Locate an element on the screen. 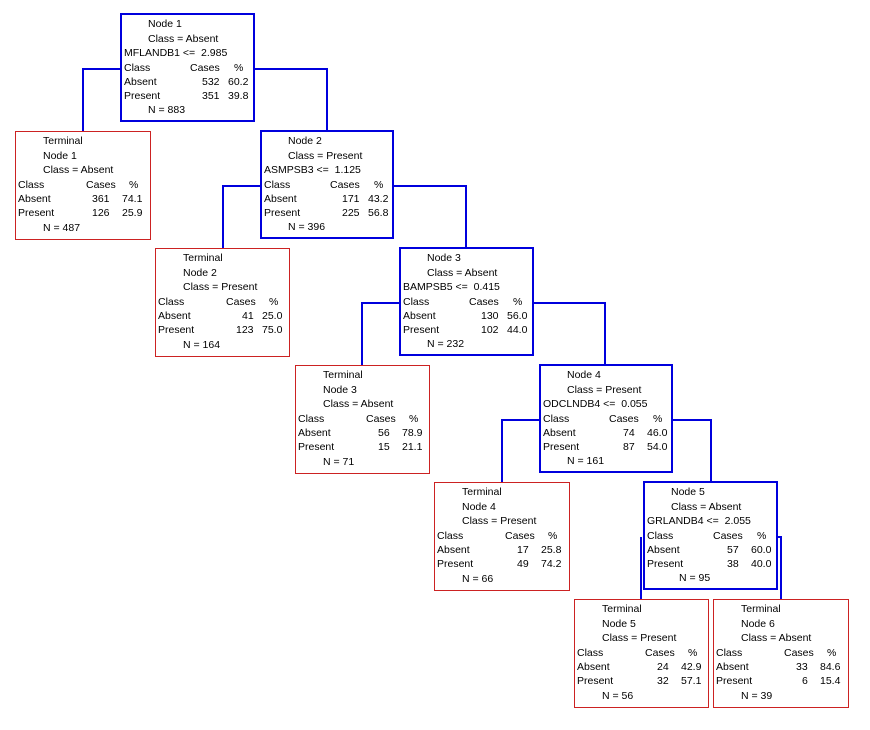  row-present-cases: 123 is located at coordinates (245, 330).